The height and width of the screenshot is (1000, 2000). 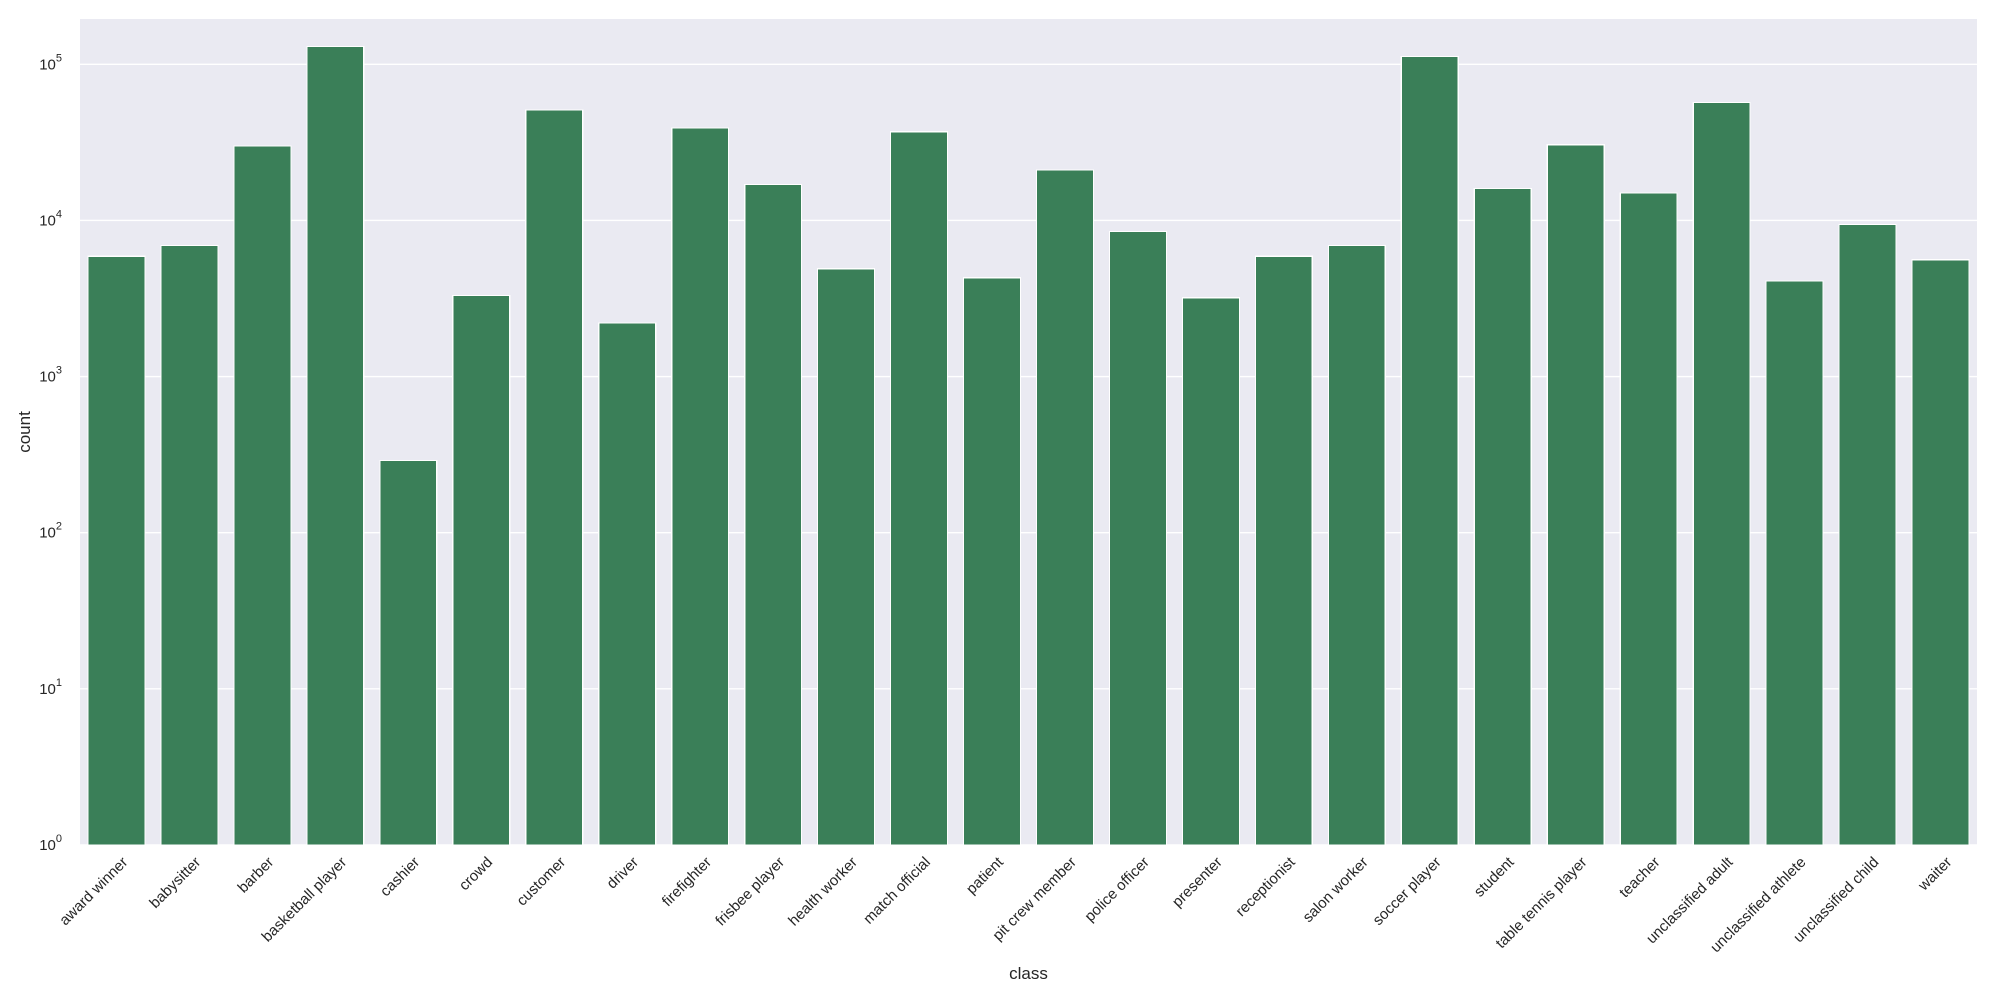 What do you see at coordinates (50, 375) in the screenshot?
I see `y-tick-label: 10³` at bounding box center [50, 375].